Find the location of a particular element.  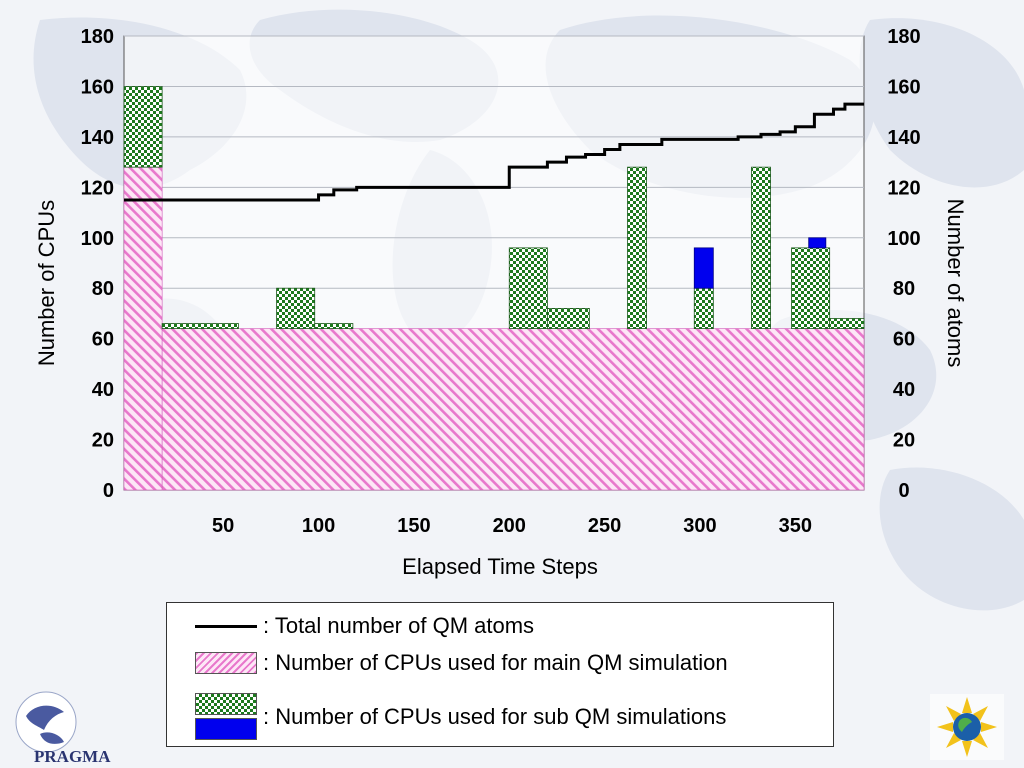

x-tick-label: 350 is located at coordinates (795, 526).